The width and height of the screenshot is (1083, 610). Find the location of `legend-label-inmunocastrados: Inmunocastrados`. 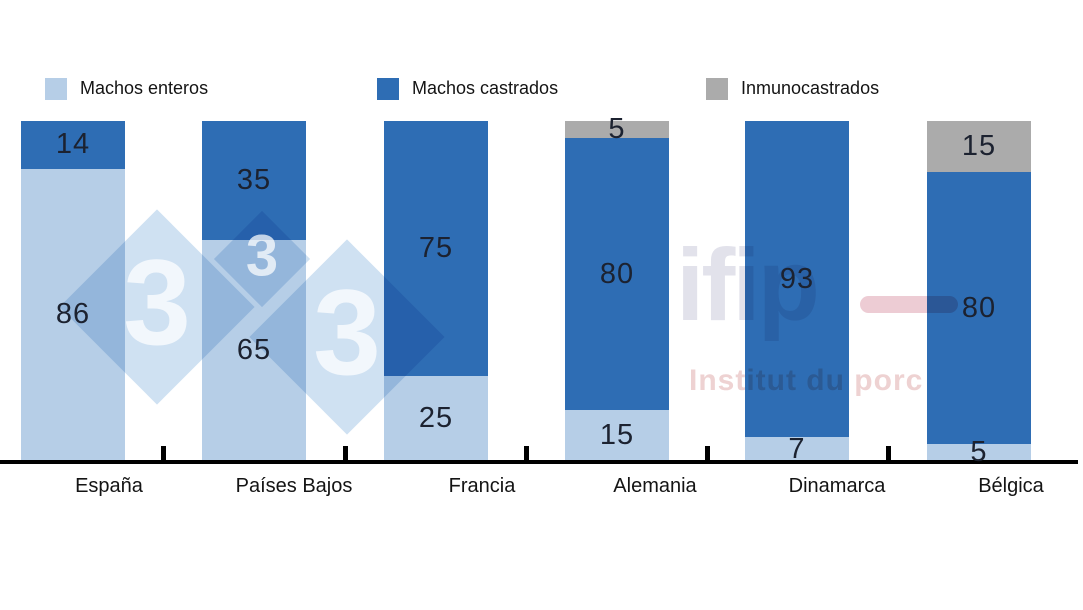

legend-label-inmunocastrados: Inmunocastrados is located at coordinates (810, 88).